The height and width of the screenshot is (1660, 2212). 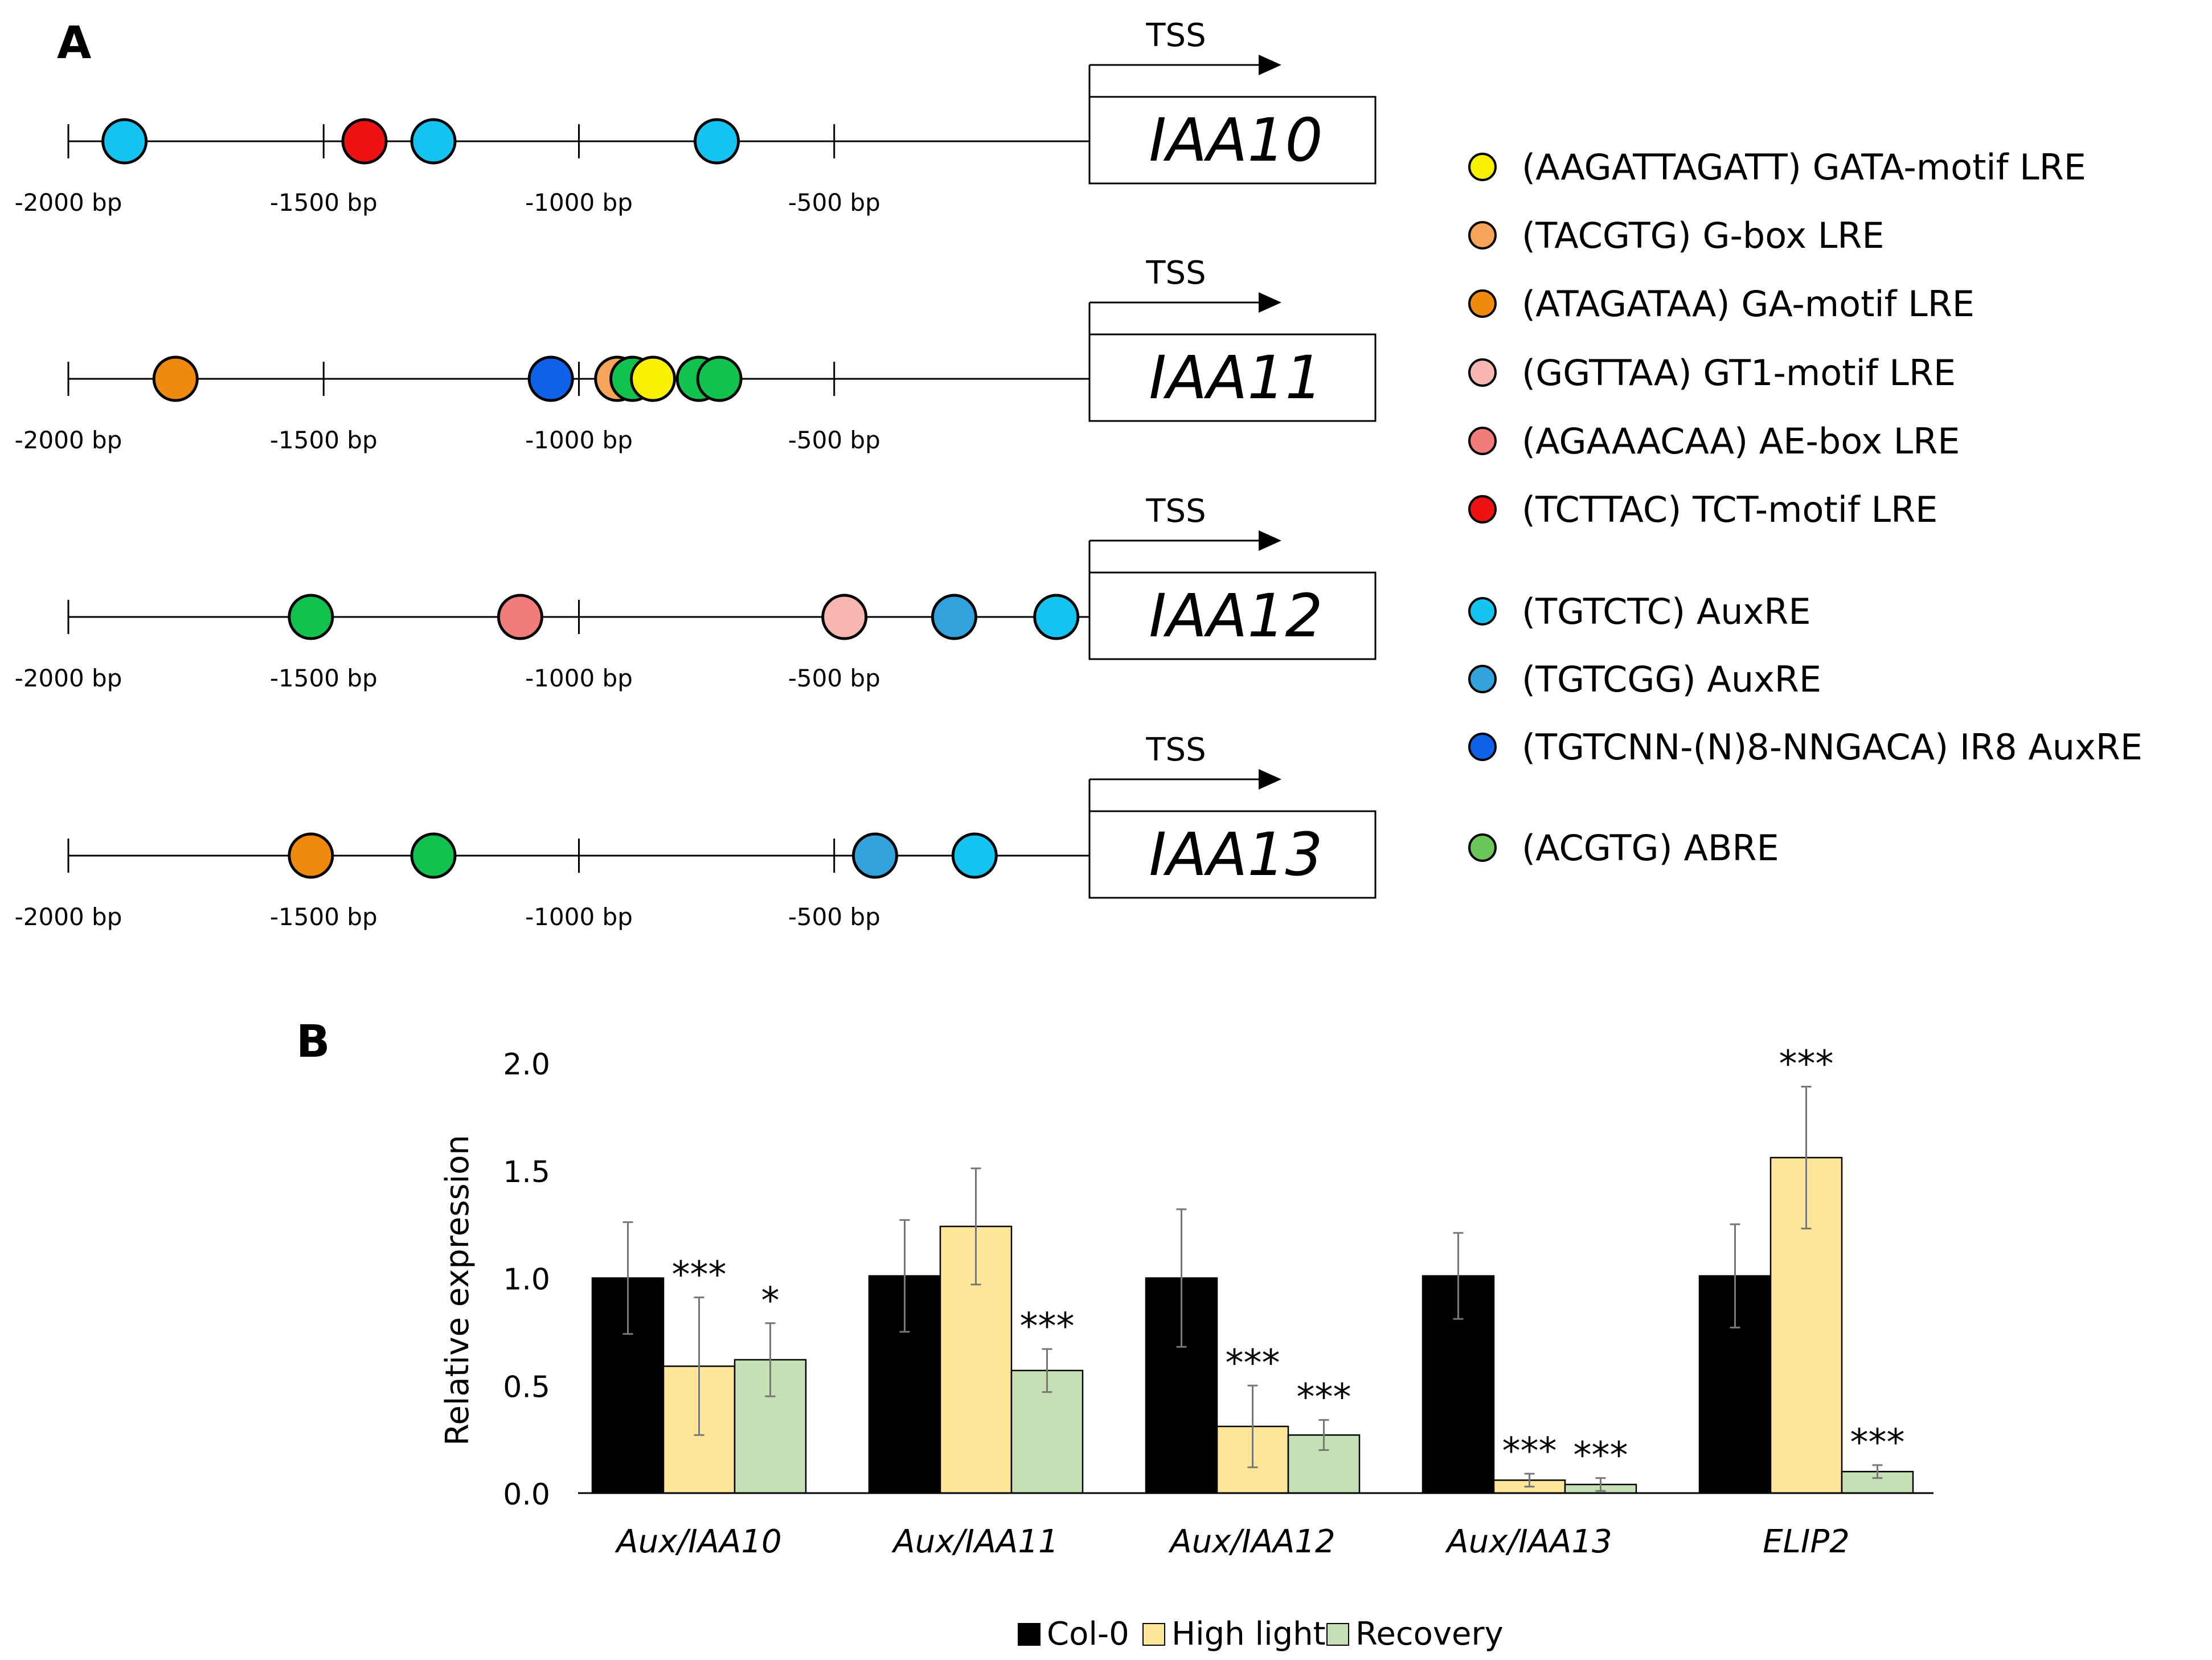 What do you see at coordinates (696, 354) in the screenshot?
I see `gene-row-iaa11: -2000 bp -1500 bp -1000 bp -500 bp IAA11 TSS` at bounding box center [696, 354].